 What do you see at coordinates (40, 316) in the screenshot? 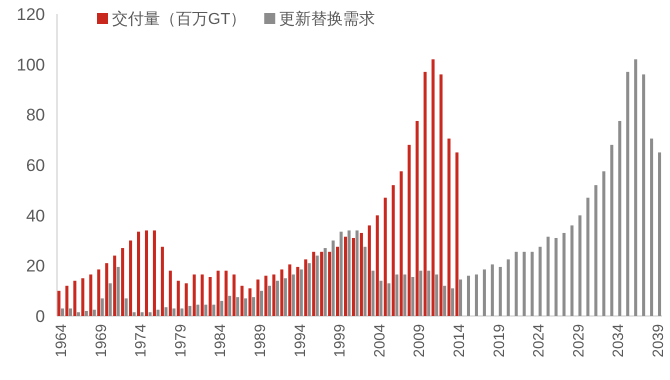
I see `y-tick-label: 0` at bounding box center [40, 316].